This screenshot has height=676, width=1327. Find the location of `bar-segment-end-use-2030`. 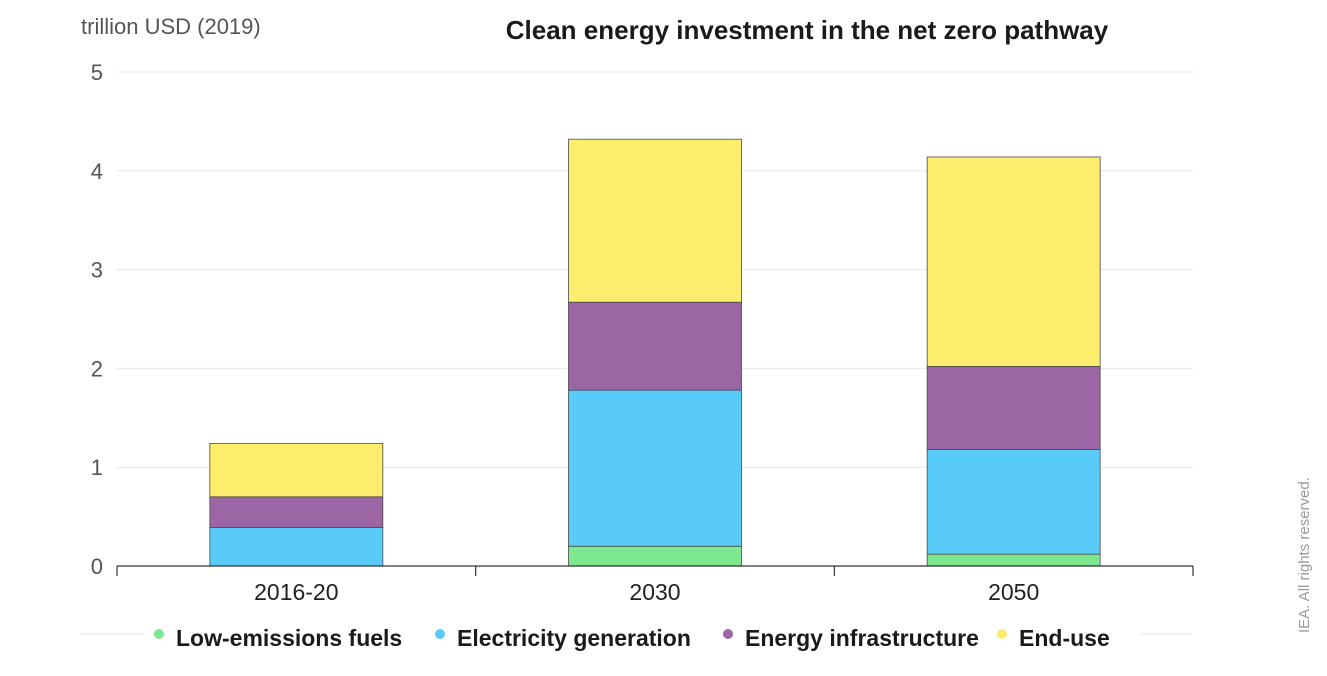

bar-segment-end-use-2030 is located at coordinates (655, 220).